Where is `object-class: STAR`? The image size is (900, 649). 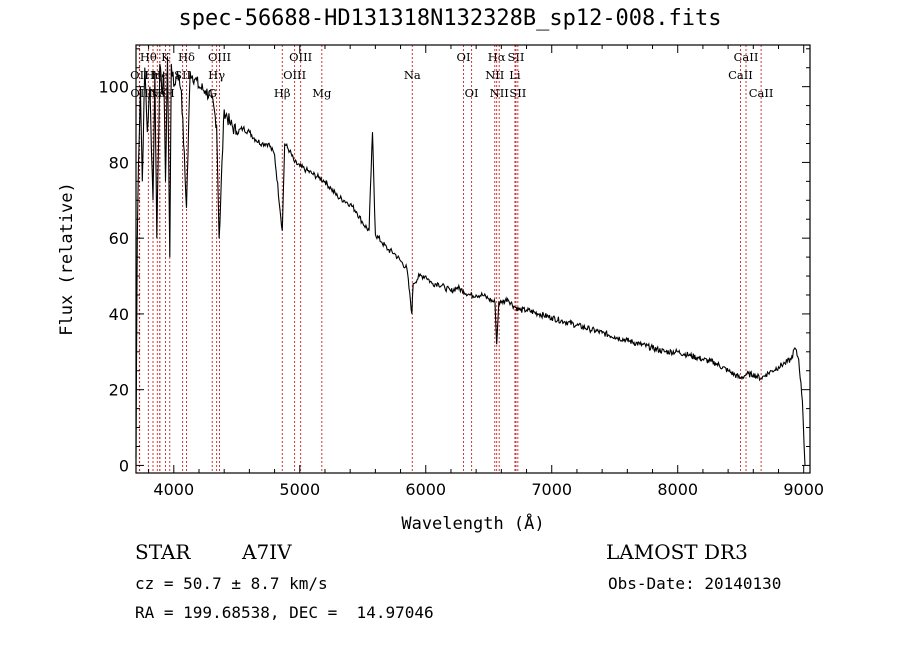 object-class: STAR is located at coordinates (163, 552).